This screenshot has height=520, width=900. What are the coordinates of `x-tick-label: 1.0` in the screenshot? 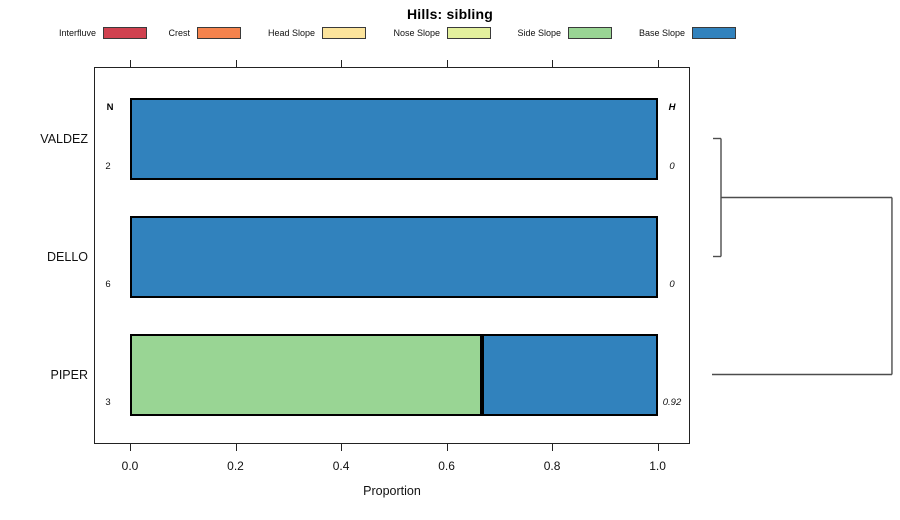 It's located at (657, 466).